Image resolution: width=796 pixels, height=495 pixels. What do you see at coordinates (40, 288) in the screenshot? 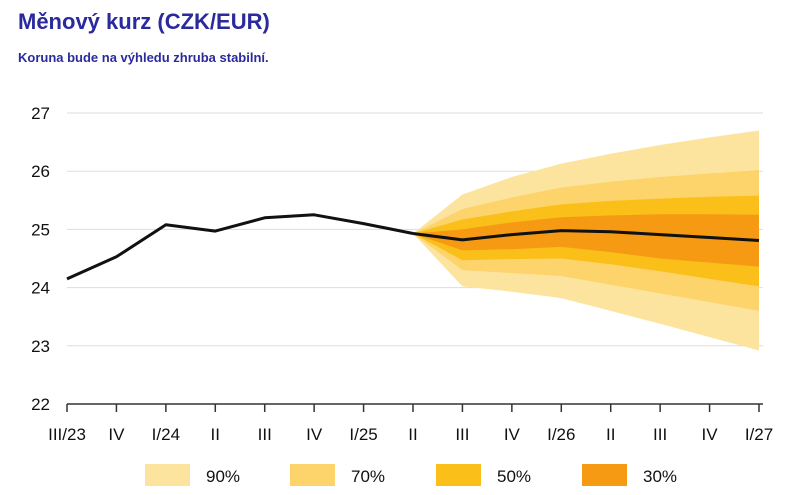
I see `y-tick-label: 24` at bounding box center [40, 288].